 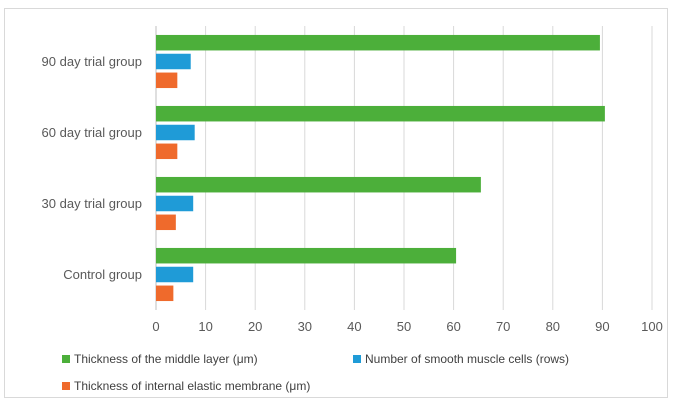 I want to click on x-tick-label: 20, so click(x=255, y=326).